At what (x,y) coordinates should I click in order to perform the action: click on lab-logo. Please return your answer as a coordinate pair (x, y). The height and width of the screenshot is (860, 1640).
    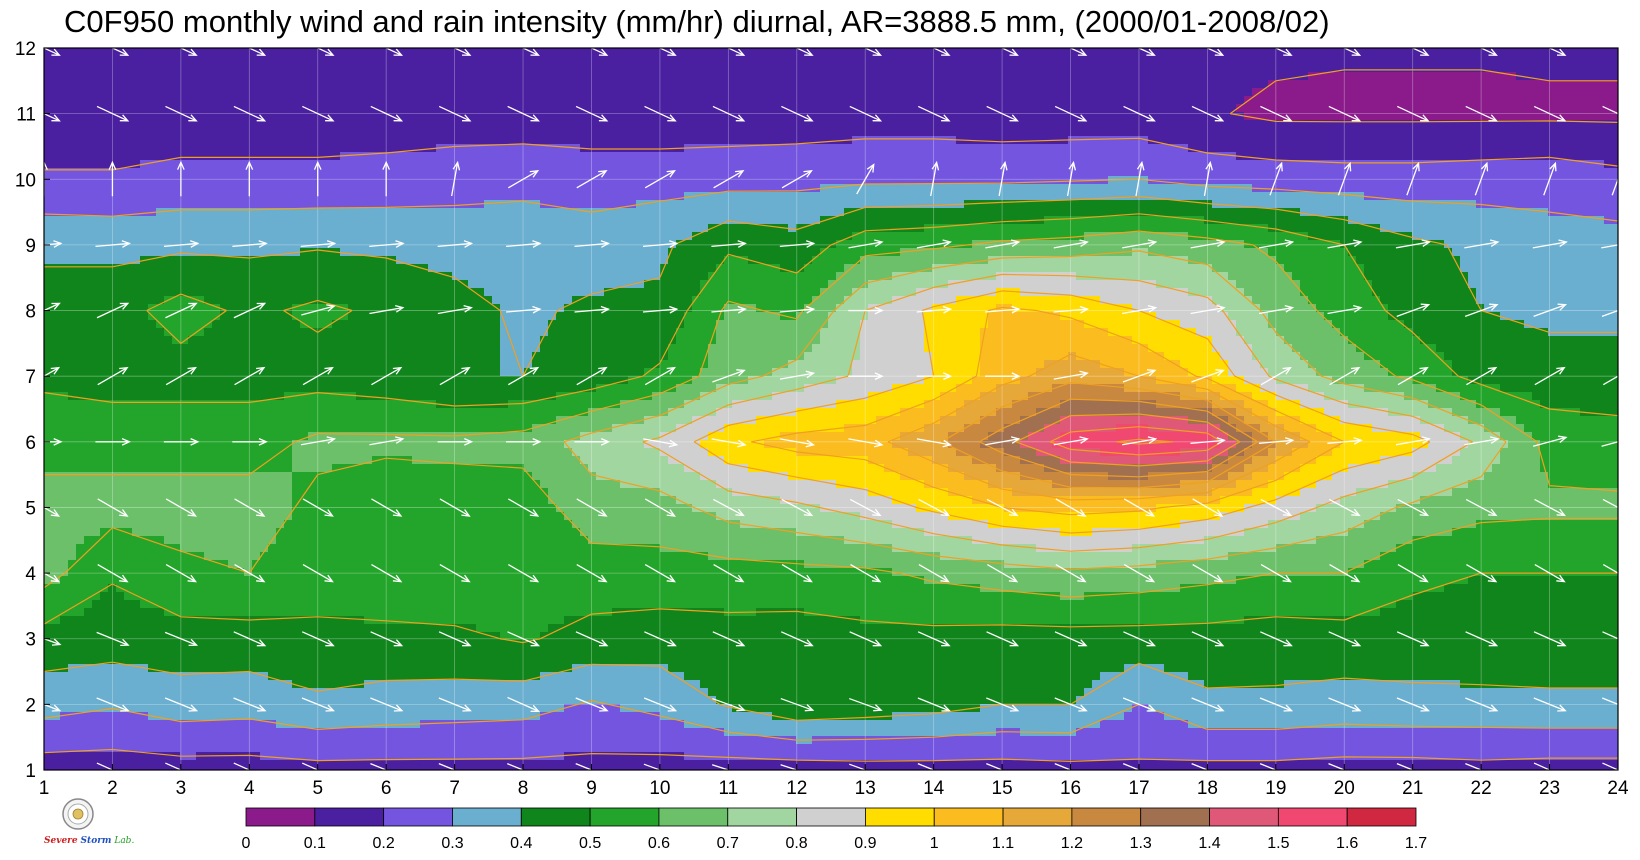
    Looking at the image, I should click on (78, 814).